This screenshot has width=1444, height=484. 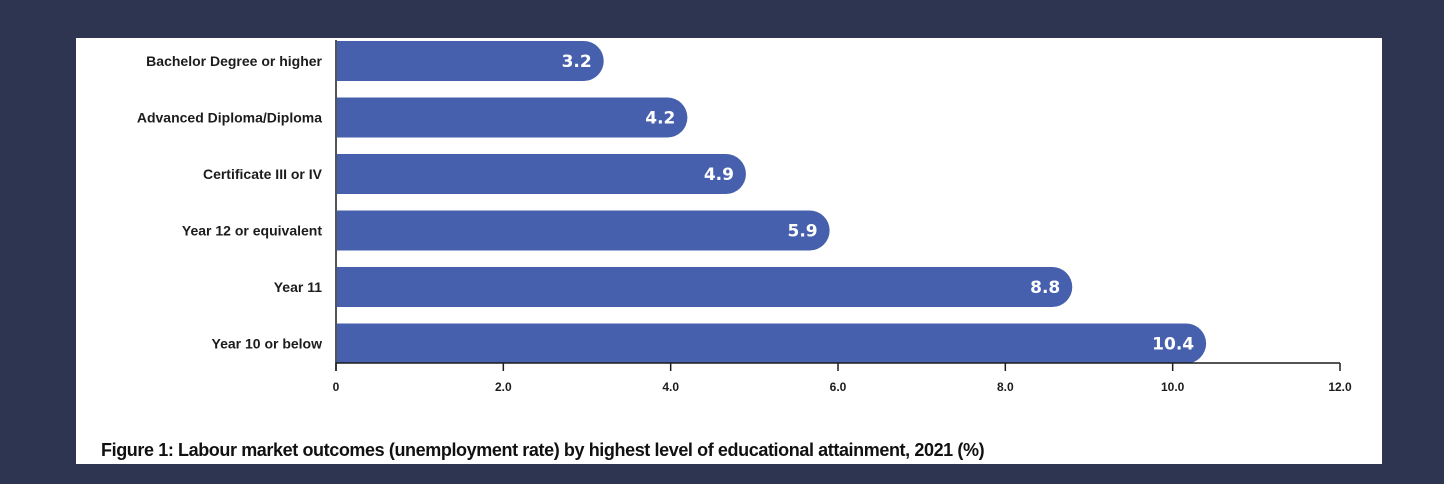 What do you see at coordinates (503, 387) in the screenshot?
I see `x-tick-label: 2.0` at bounding box center [503, 387].